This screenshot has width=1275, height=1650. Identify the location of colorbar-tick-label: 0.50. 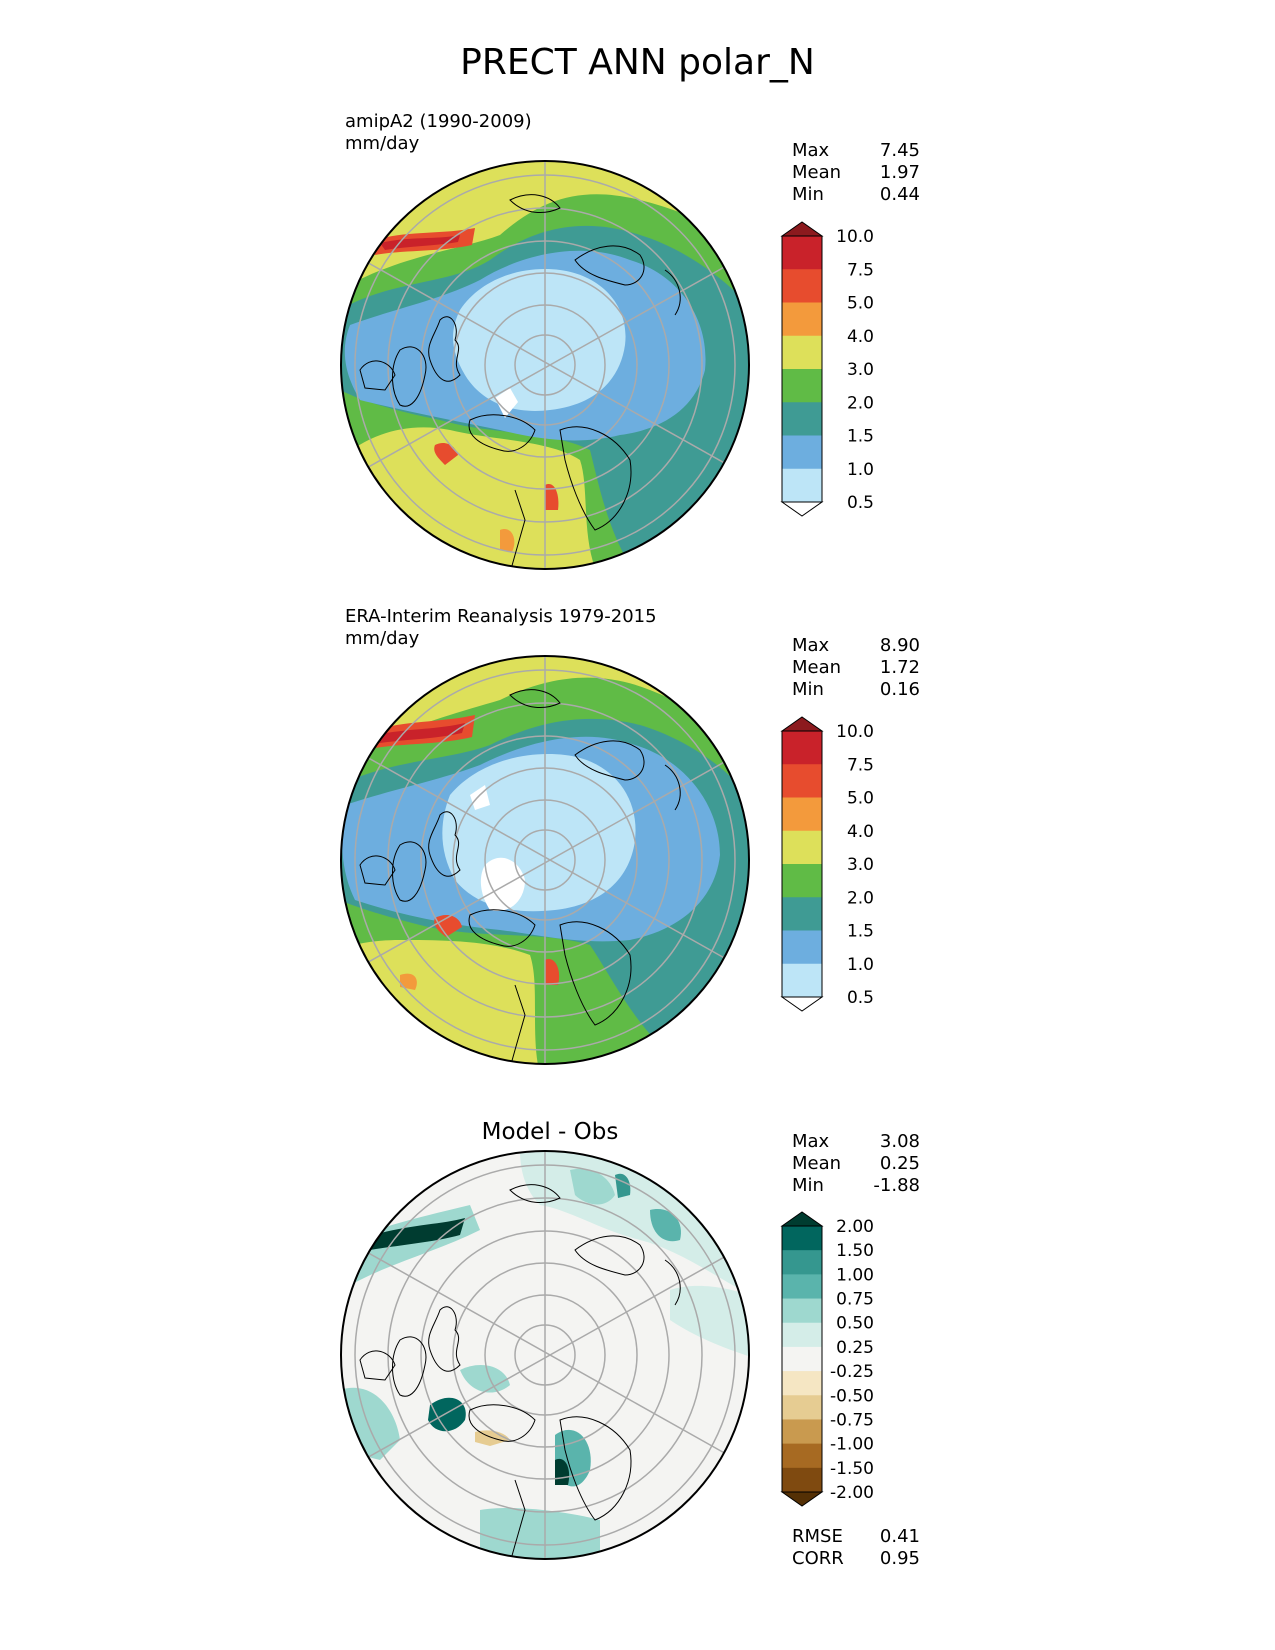
(855, 1324).